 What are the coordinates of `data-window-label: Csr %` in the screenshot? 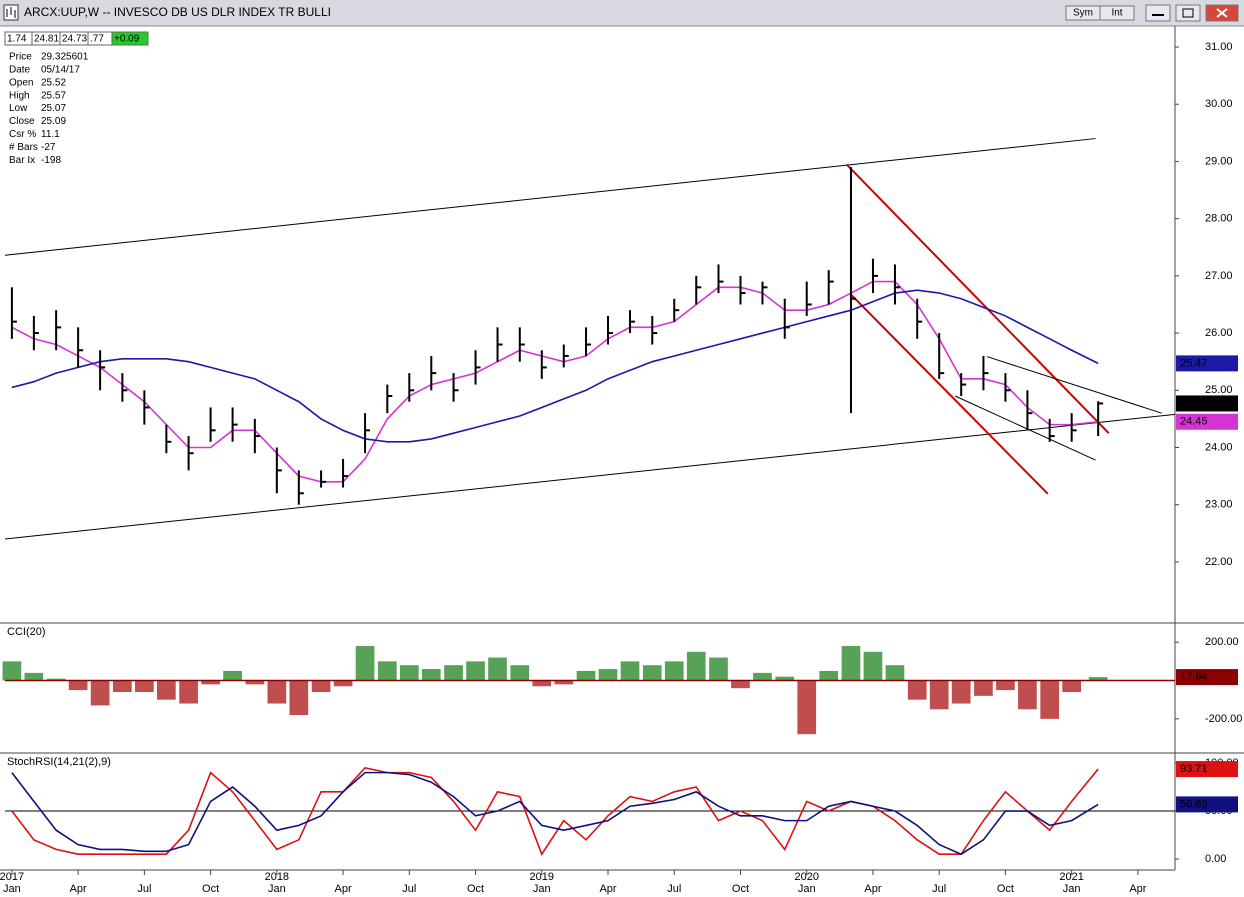 It's located at (22, 134).